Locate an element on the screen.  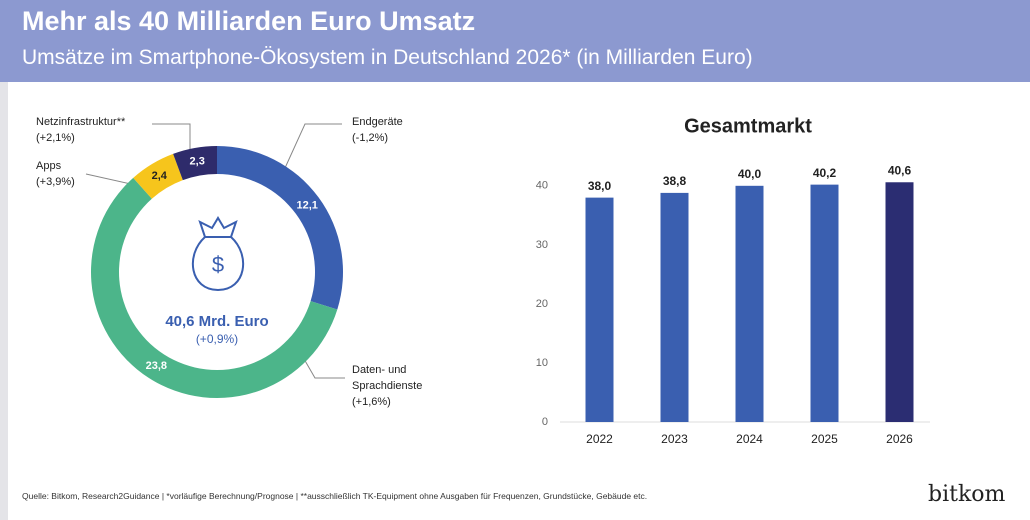
side-bar is located at coordinates (4, 301).